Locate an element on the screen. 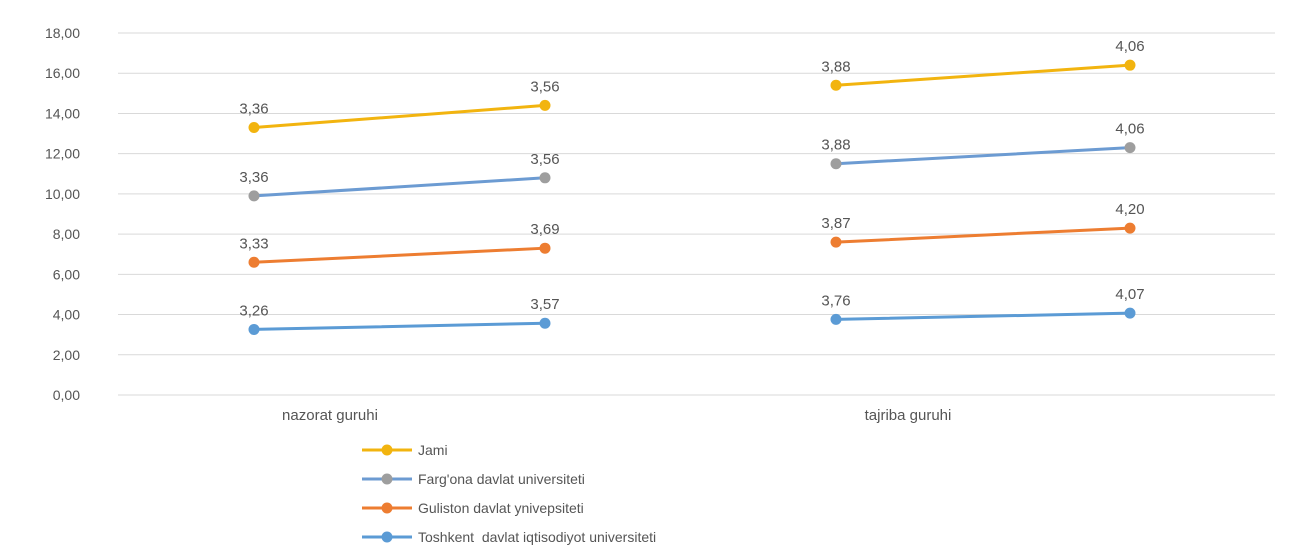 This screenshot has width=1291, height=552. y-tick-label: 16,00 is located at coordinates (62, 73).